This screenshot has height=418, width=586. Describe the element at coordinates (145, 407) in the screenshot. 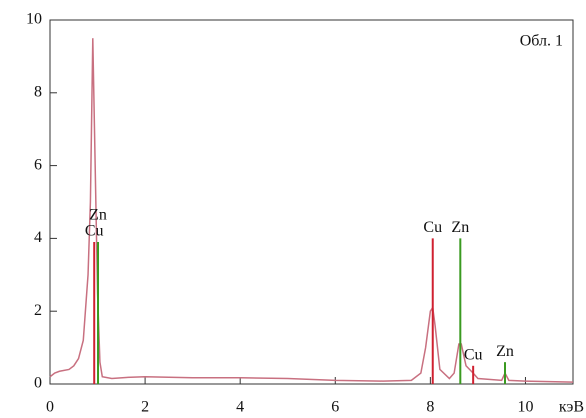

I see `x-tick-label: 2` at that location.